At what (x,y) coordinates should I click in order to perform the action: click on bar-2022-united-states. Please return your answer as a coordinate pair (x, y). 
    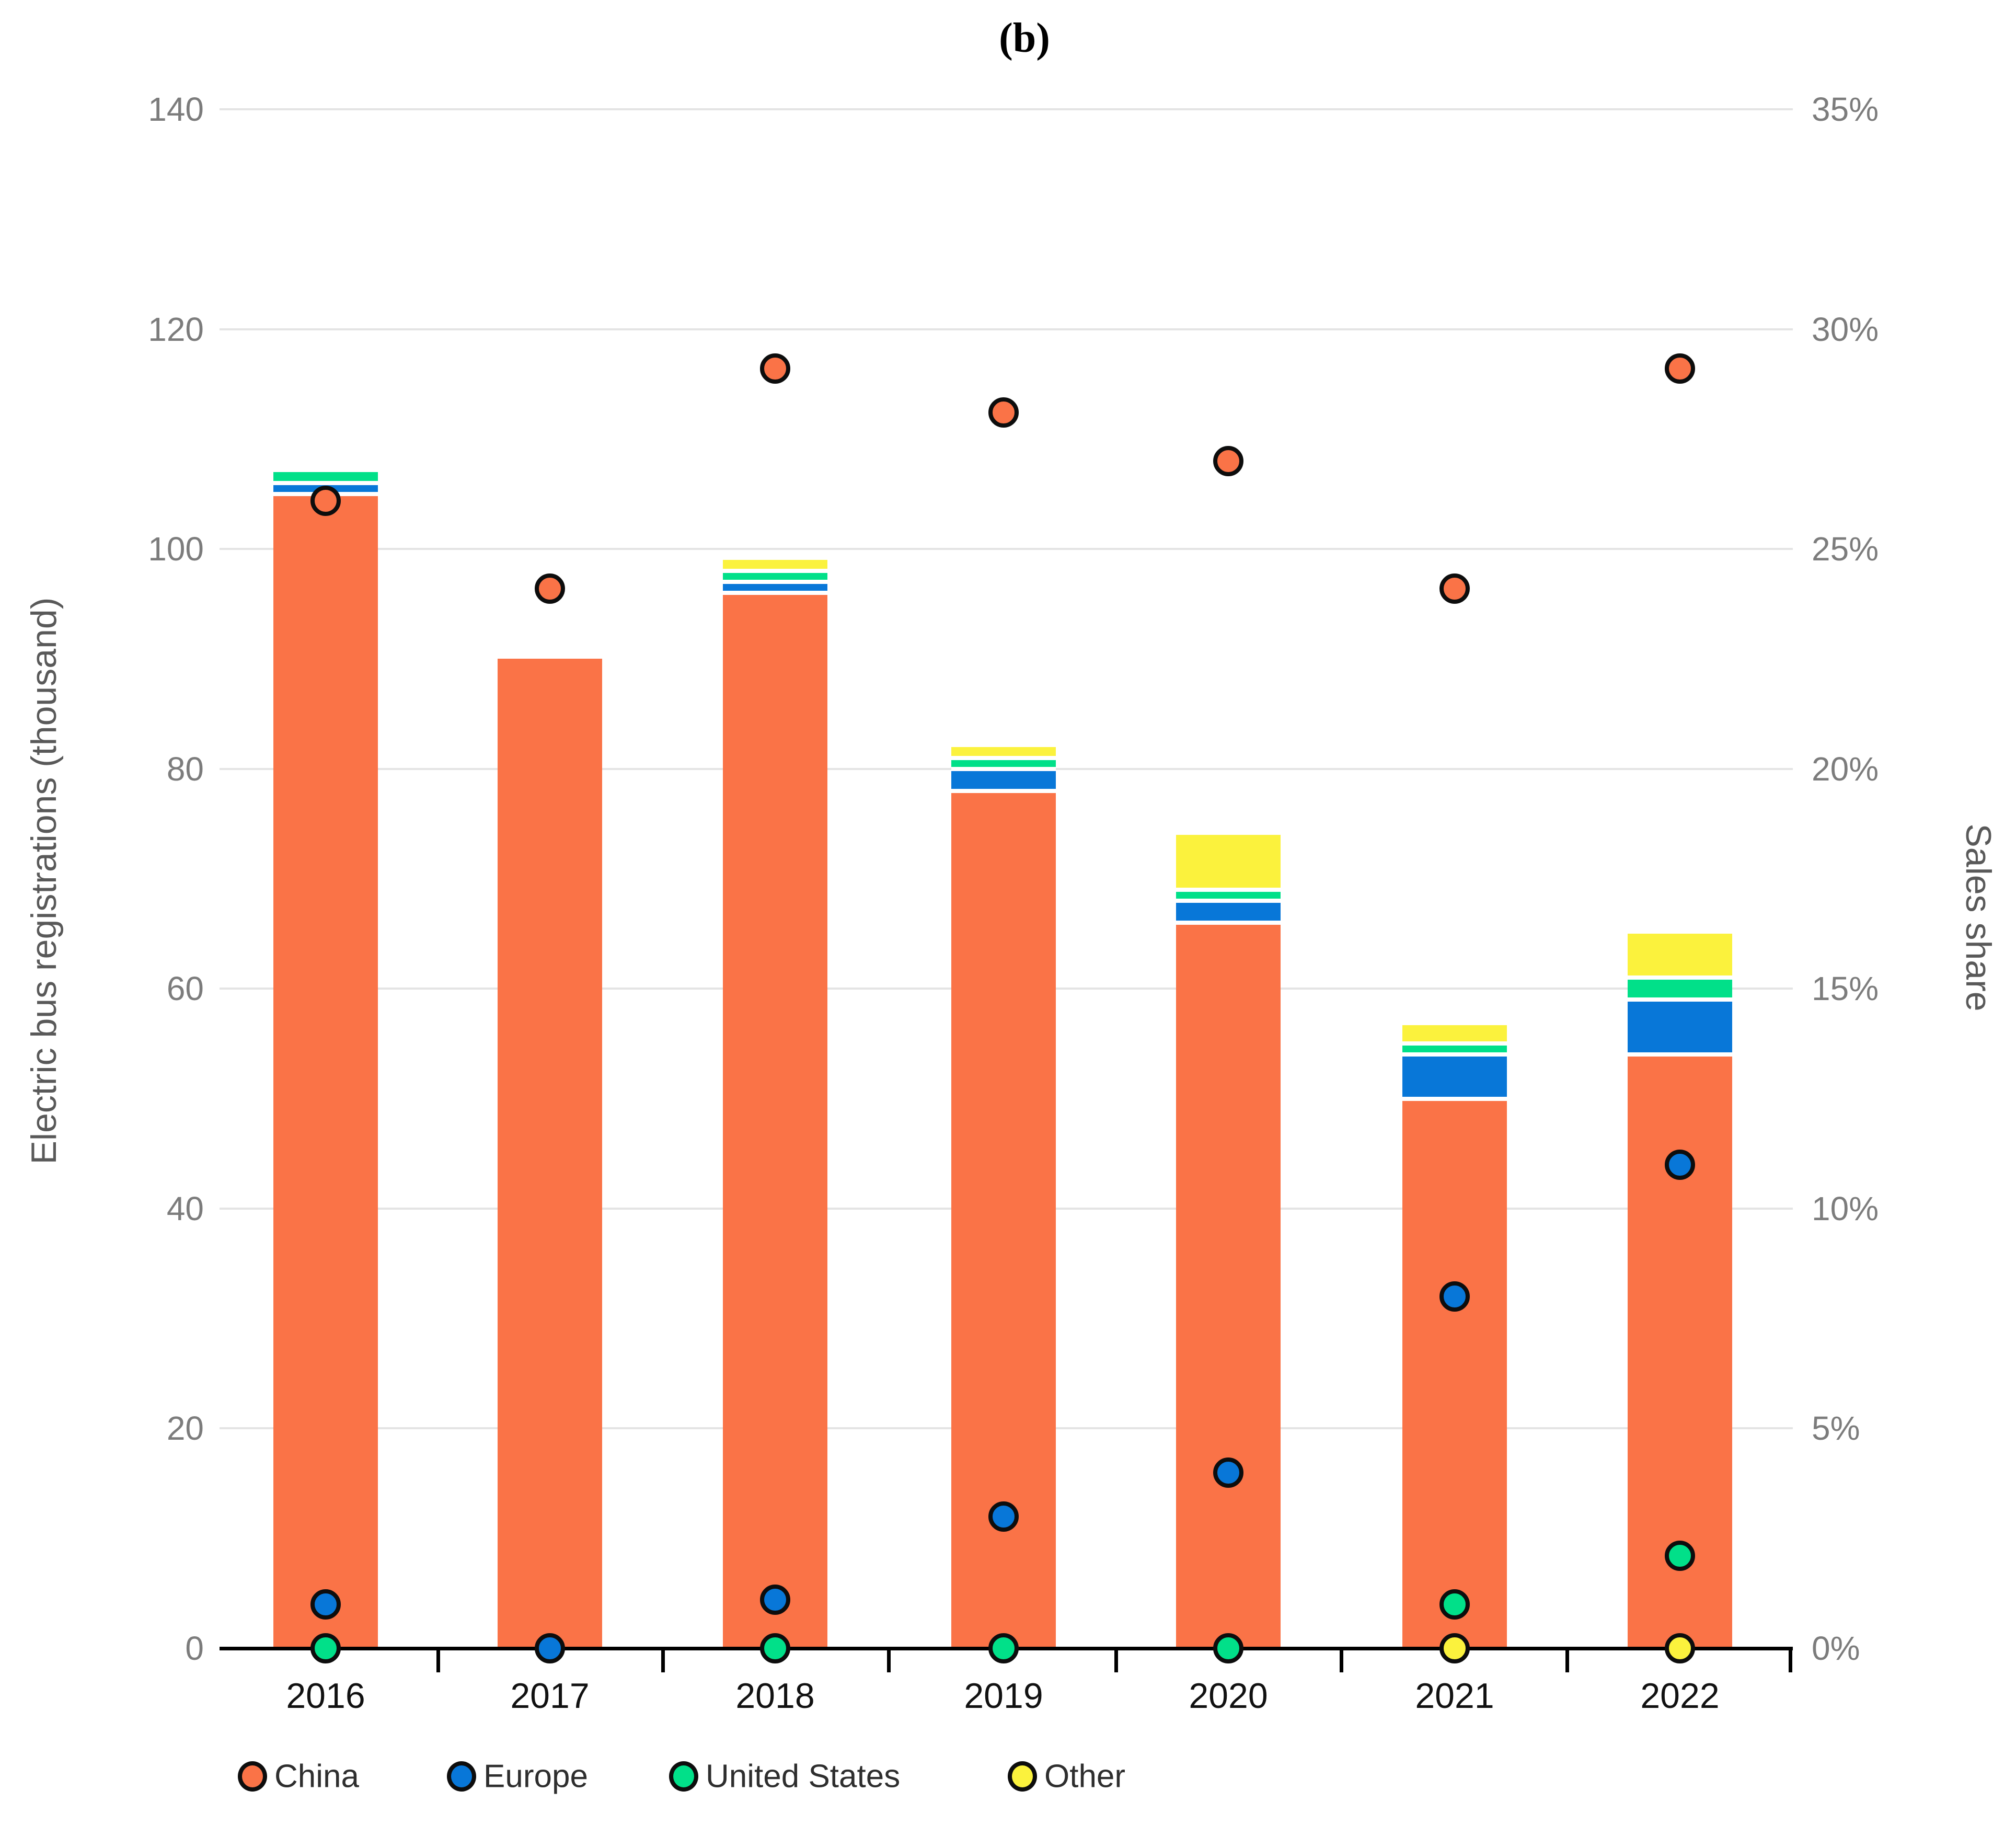
    Looking at the image, I should click on (1680, 989).